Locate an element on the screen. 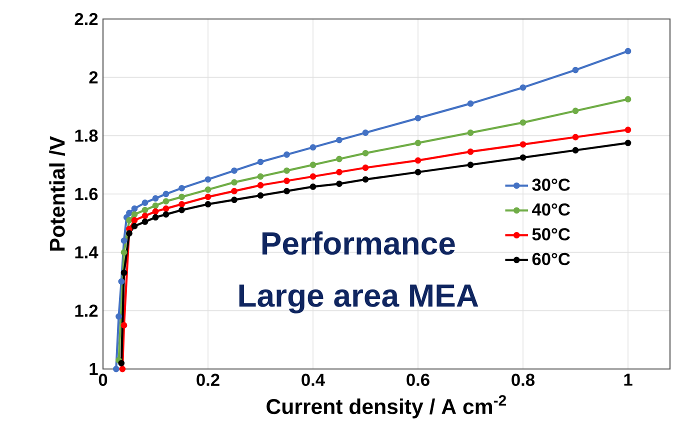 This screenshot has height=437, width=673. legend-label: 40°C is located at coordinates (551, 209).